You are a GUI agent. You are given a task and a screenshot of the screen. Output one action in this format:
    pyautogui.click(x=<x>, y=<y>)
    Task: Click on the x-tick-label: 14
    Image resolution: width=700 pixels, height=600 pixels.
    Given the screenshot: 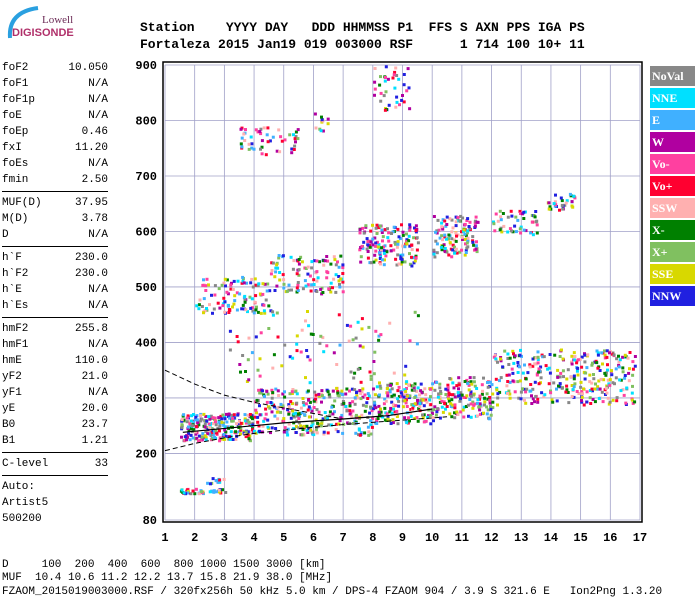 What is the action you would take?
    pyautogui.click(x=551, y=538)
    